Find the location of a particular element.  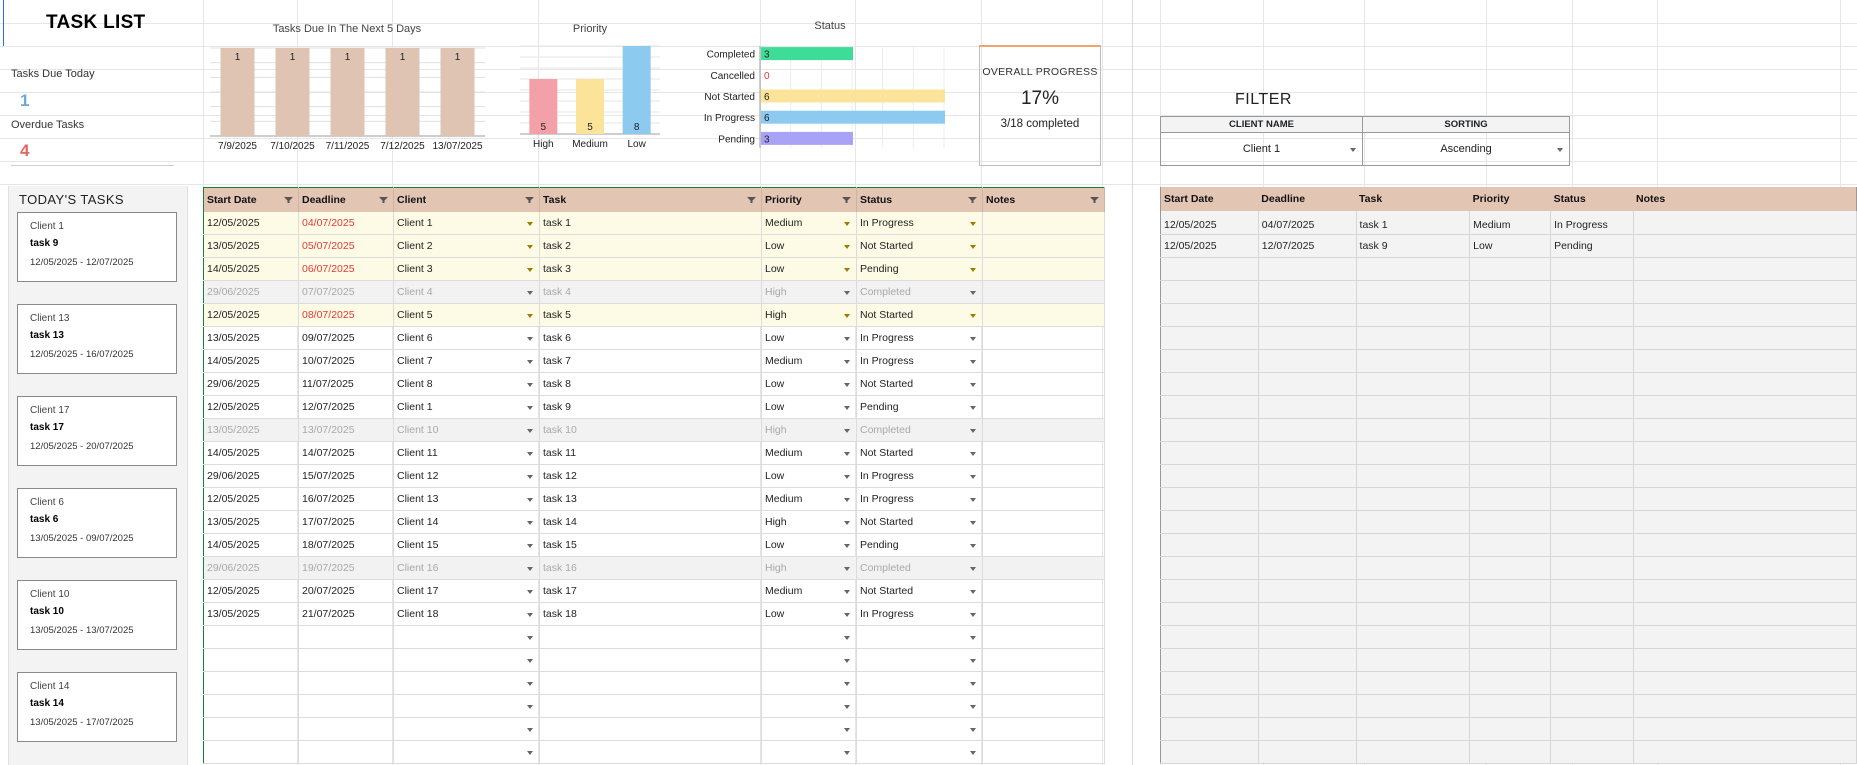

cell-deadline: 15/07/2025 is located at coordinates (346, 476).